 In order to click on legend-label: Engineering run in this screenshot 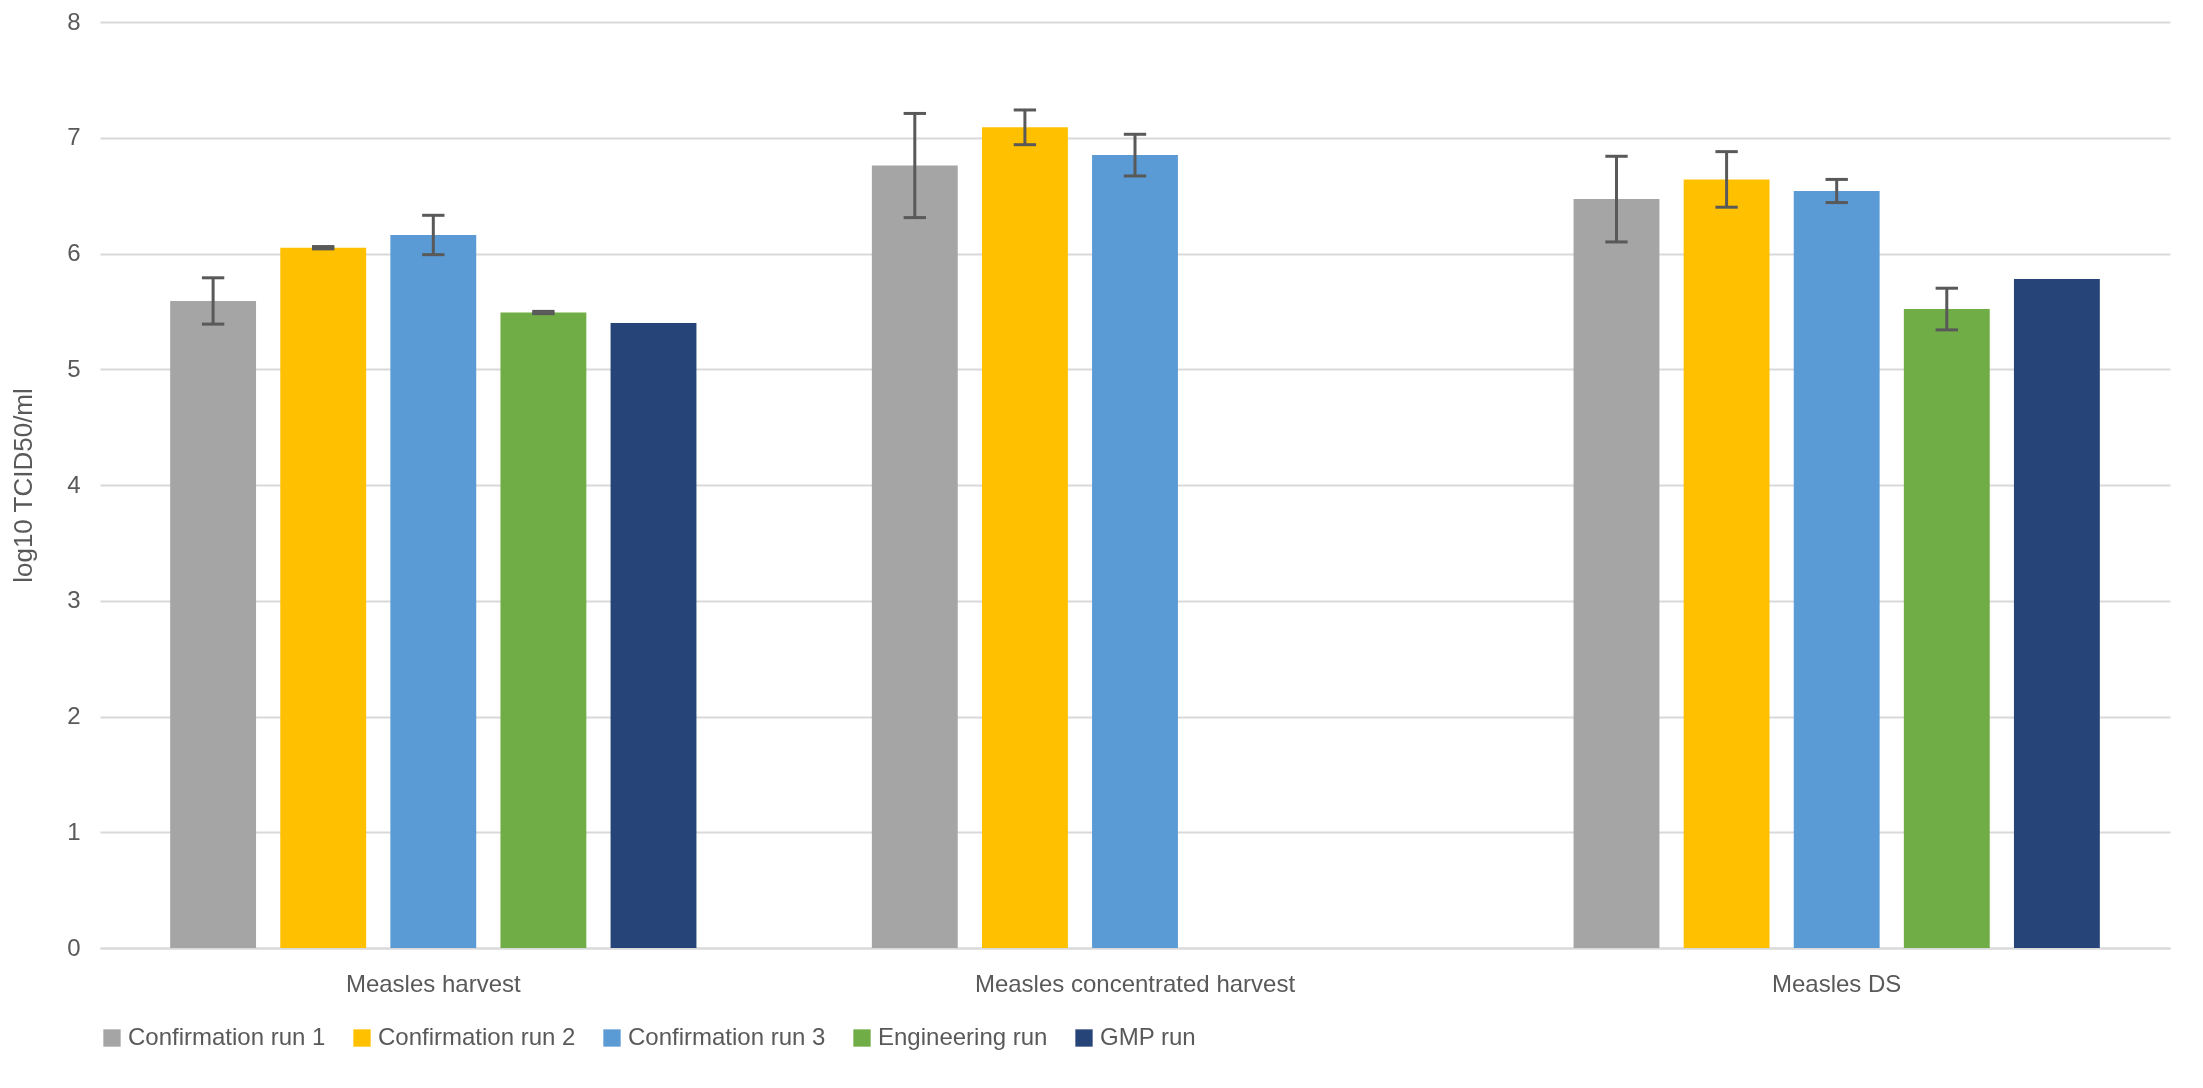, I will do `click(963, 1036)`.